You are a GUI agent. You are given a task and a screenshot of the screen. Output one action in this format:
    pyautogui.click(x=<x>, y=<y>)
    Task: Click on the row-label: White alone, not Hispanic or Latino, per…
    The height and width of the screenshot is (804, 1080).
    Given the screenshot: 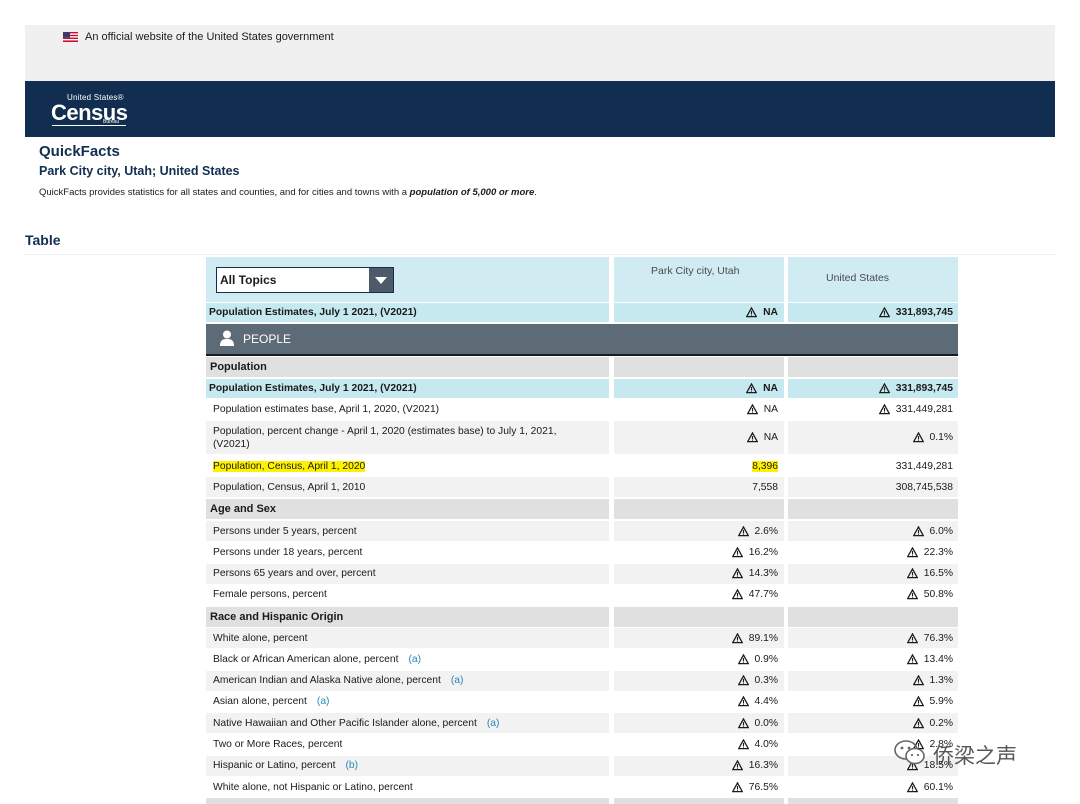 What is the action you would take?
    pyautogui.click(x=407, y=787)
    